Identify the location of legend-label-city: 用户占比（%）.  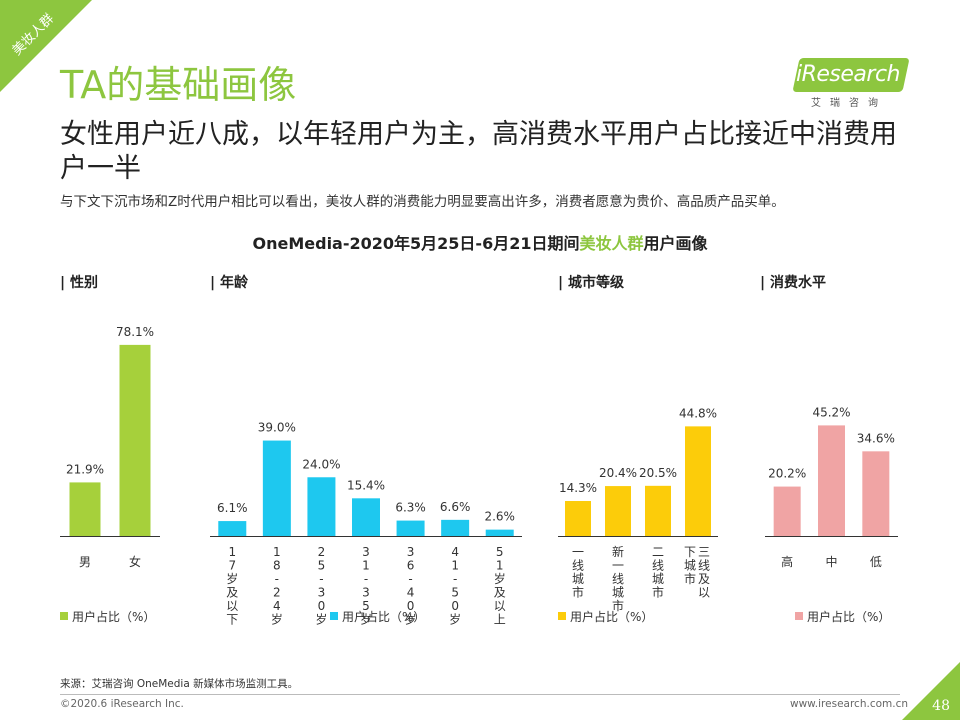
(611, 616).